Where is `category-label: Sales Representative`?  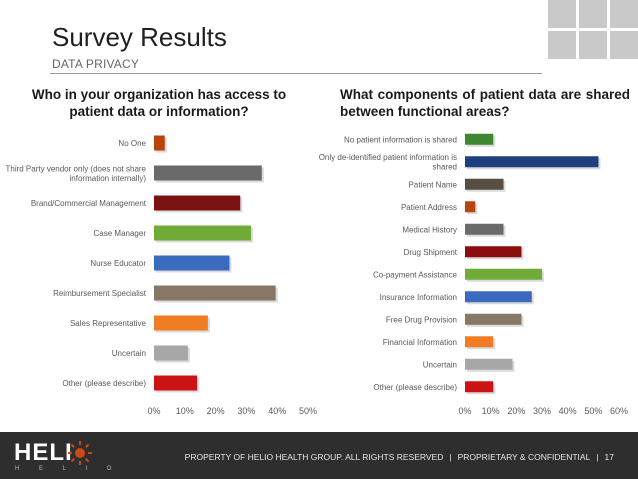
category-label: Sales Representative is located at coordinates (108, 323).